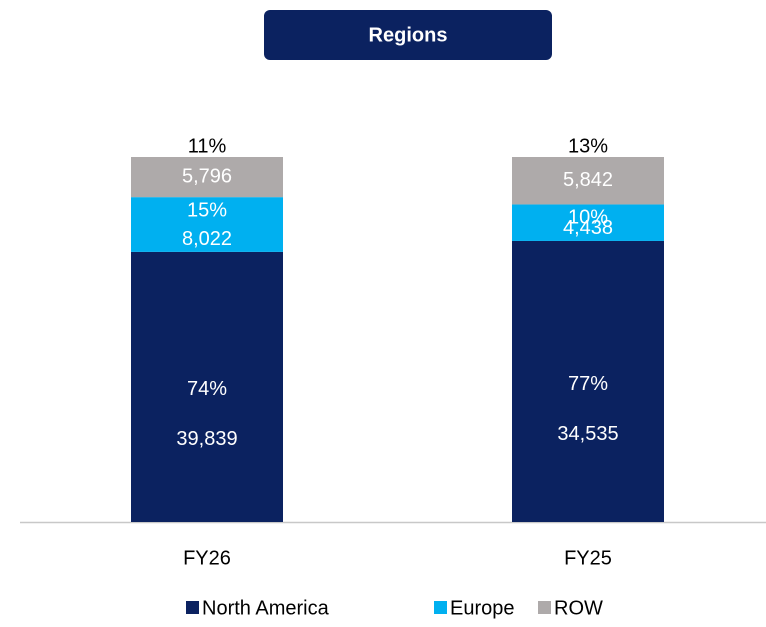 This screenshot has width=766, height=627. Describe the element at coordinates (588, 218) in the screenshot. I see `percent-label: 10%` at that location.